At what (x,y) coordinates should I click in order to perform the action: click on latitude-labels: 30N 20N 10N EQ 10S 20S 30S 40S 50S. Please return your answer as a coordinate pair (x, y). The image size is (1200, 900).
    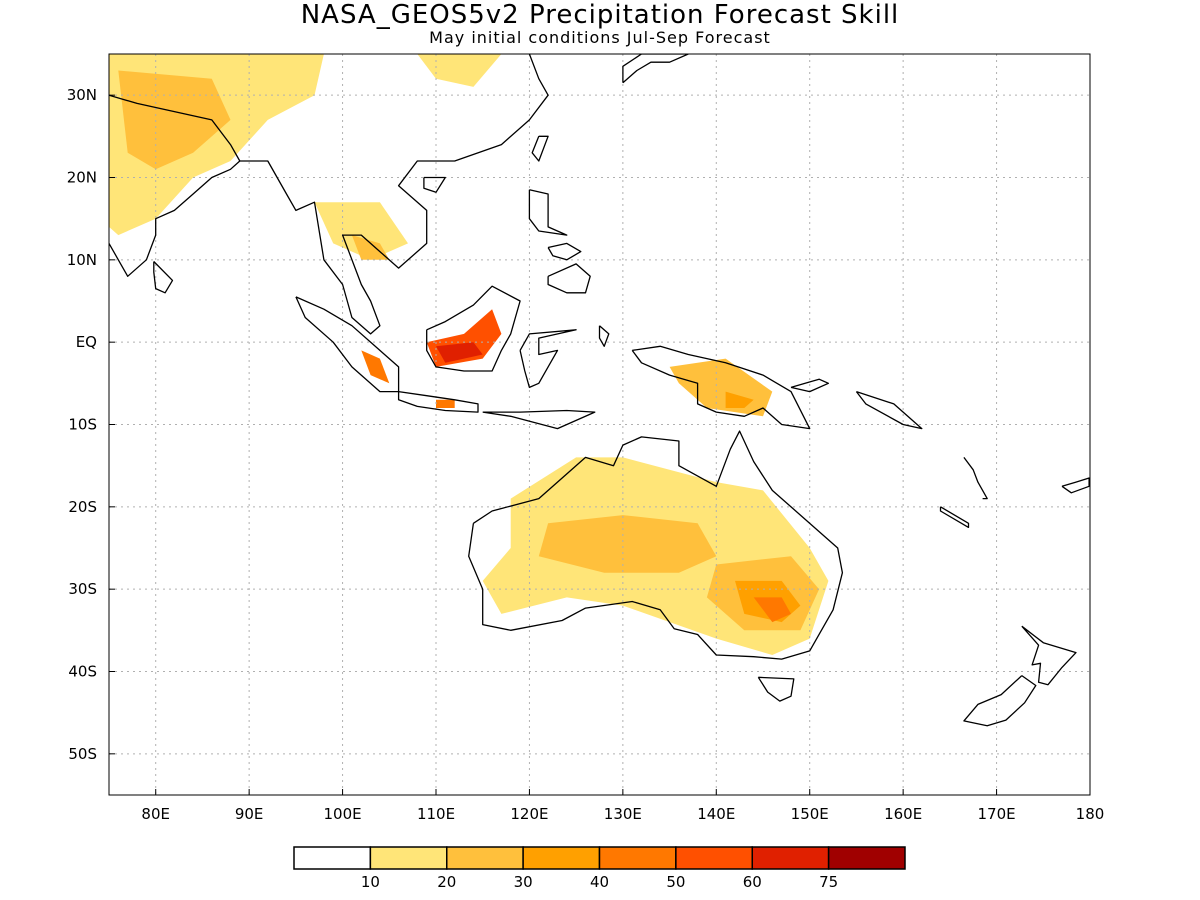
    Looking at the image, I should click on (91, 424).